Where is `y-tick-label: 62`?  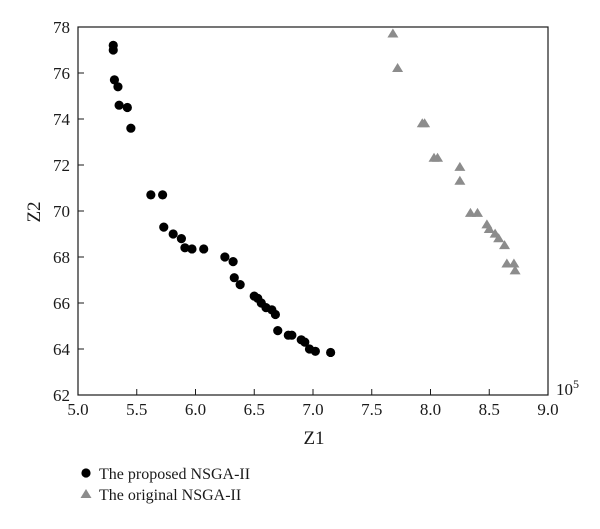
y-tick-label: 62 is located at coordinates (61, 395).